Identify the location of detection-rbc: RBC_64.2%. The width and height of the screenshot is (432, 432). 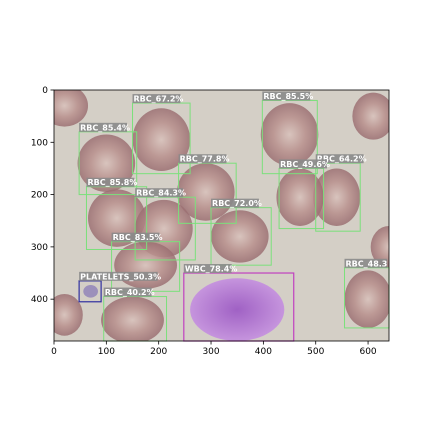
(341, 193).